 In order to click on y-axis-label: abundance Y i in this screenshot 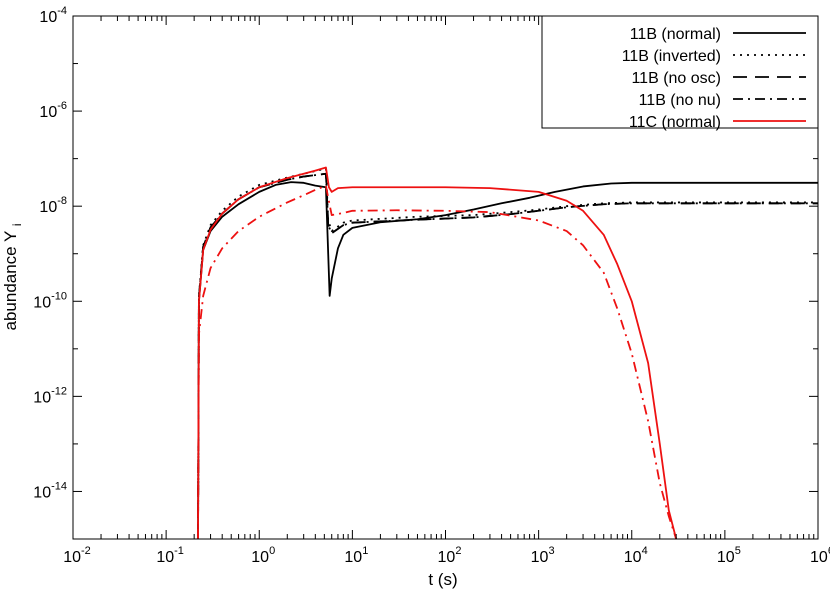, I will do `click(12, 277)`.